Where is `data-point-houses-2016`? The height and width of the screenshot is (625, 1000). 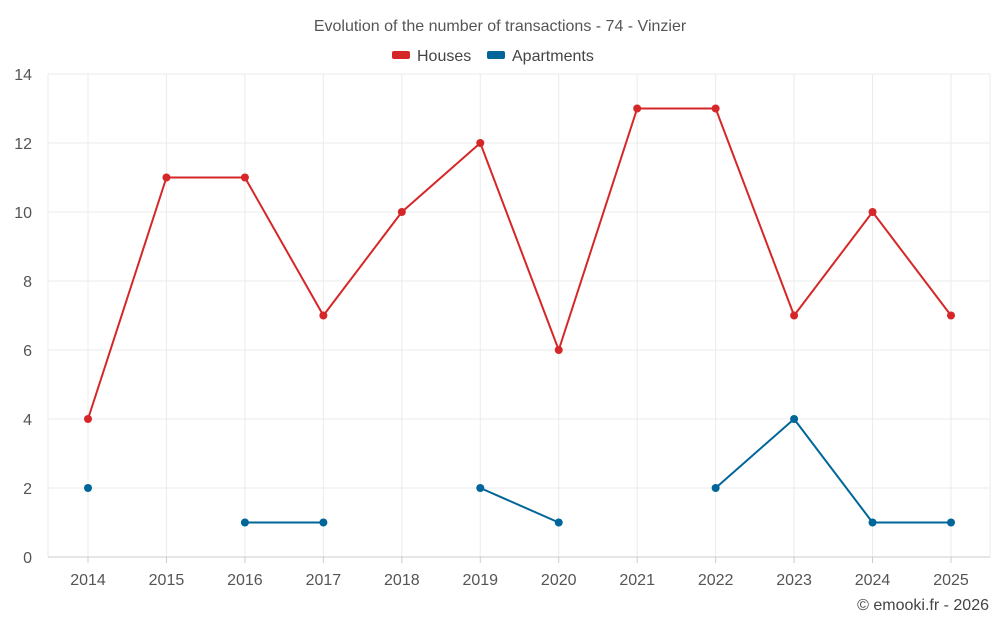
data-point-houses-2016 is located at coordinates (244, 177).